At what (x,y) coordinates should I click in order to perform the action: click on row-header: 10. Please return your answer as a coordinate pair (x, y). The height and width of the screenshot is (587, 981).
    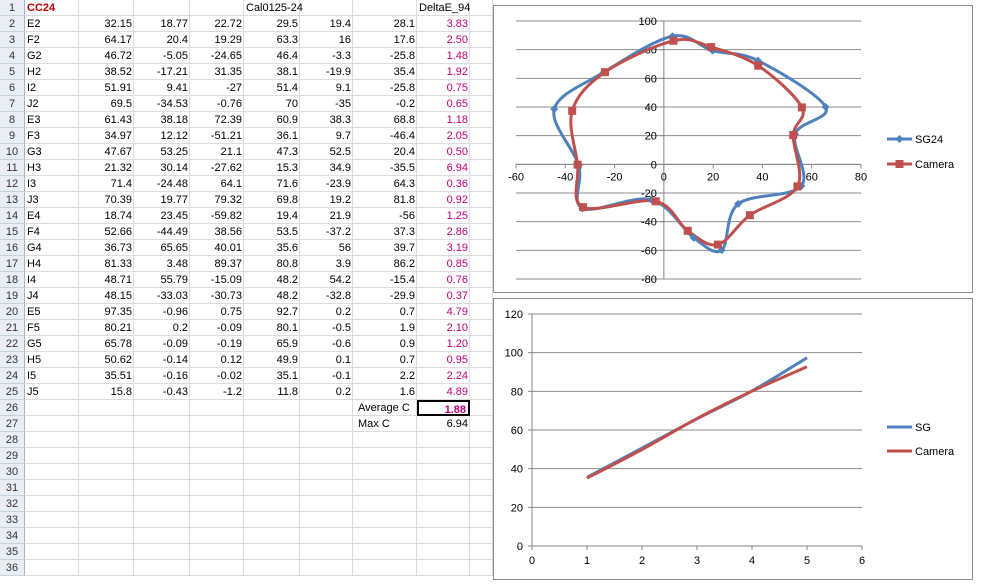
    Looking at the image, I should click on (12, 152).